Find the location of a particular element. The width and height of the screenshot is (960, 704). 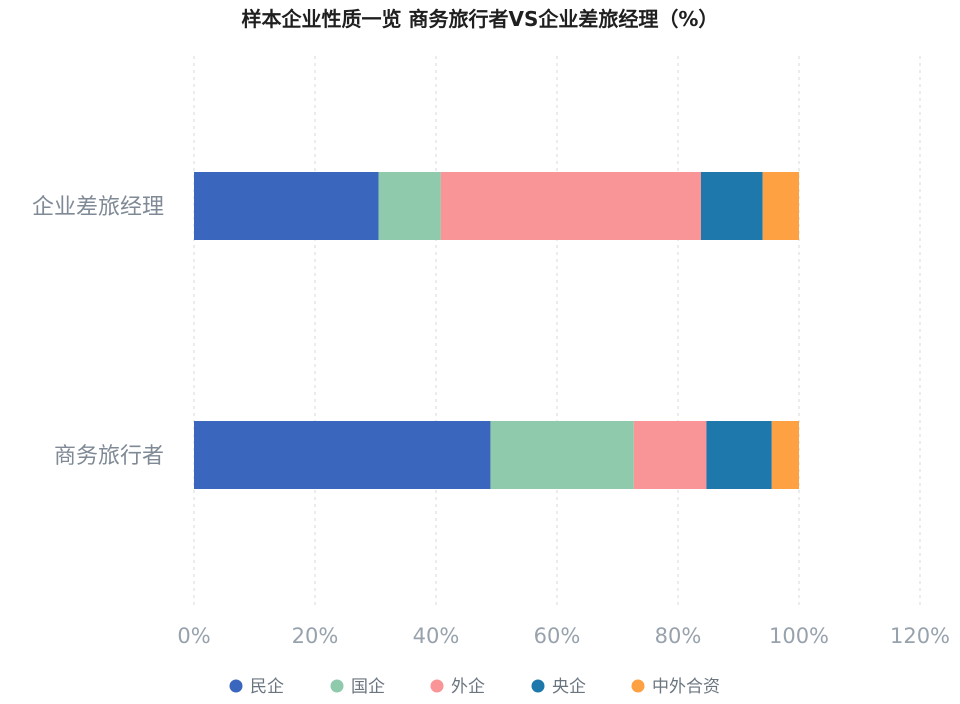

legend-item: 国企 is located at coordinates (358, 687).